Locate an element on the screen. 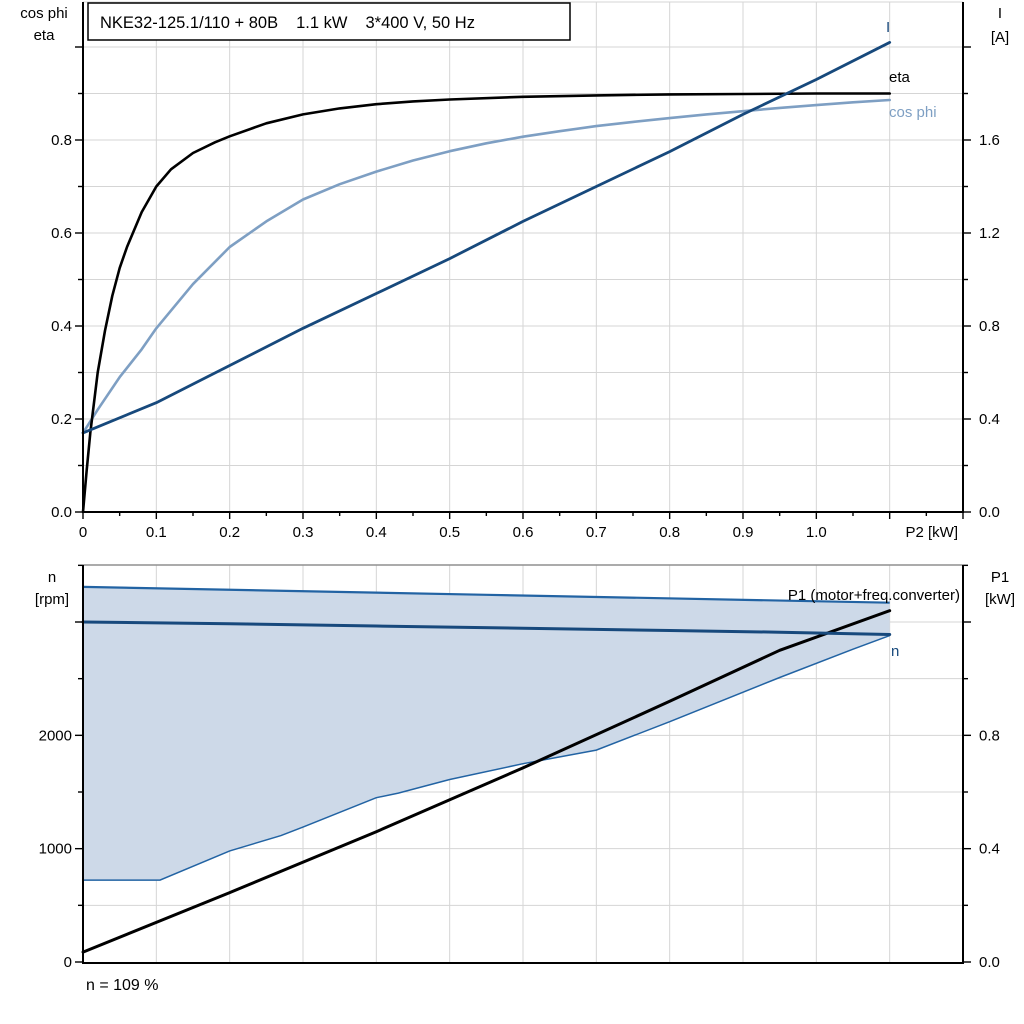 The image size is (1024, 1024). y-right-axis-title: [kW] is located at coordinates (1000, 599).